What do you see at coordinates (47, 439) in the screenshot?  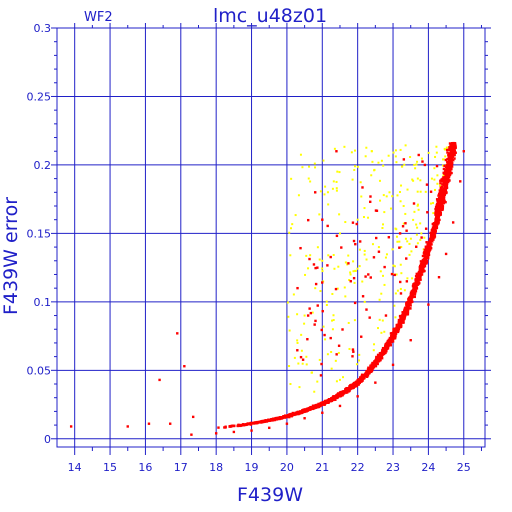 I see `y-tick-label: 0` at bounding box center [47, 439].